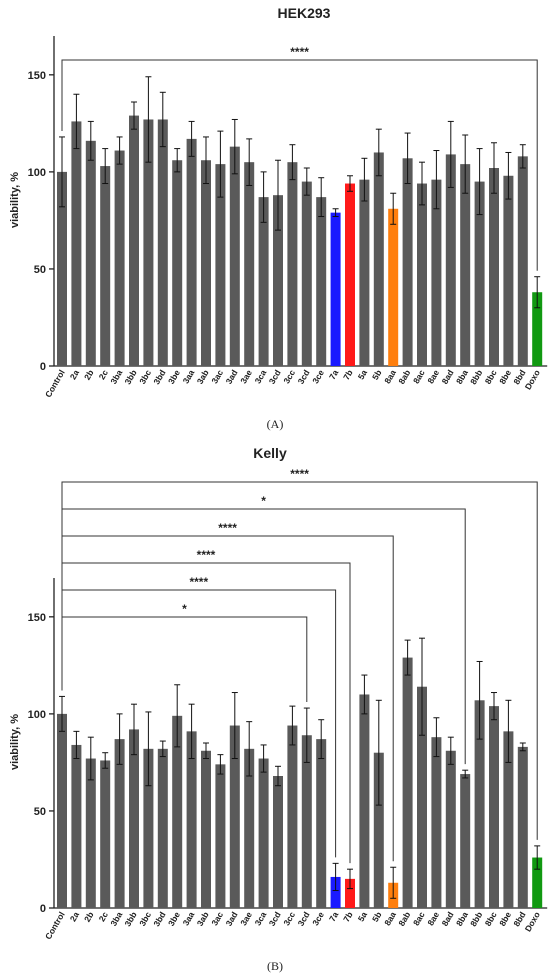 The height and width of the screenshot is (976, 550). What do you see at coordinates (407, 262) in the screenshot?
I see `bar-8ab` at bounding box center [407, 262].